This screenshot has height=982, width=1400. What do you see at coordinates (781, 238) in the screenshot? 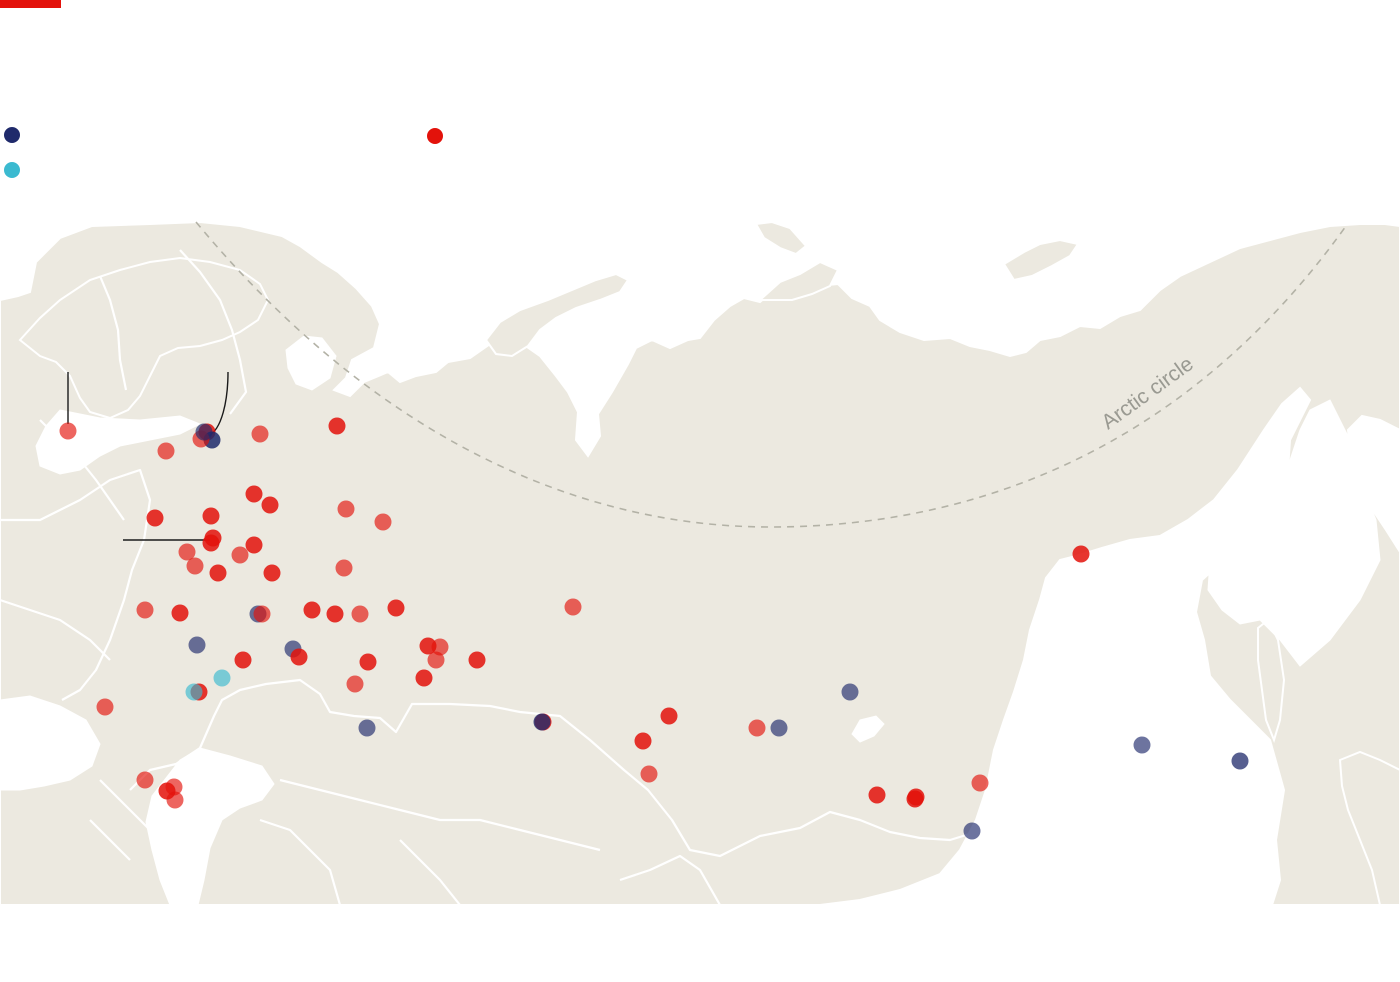
I see `land-franz-josef` at bounding box center [781, 238].